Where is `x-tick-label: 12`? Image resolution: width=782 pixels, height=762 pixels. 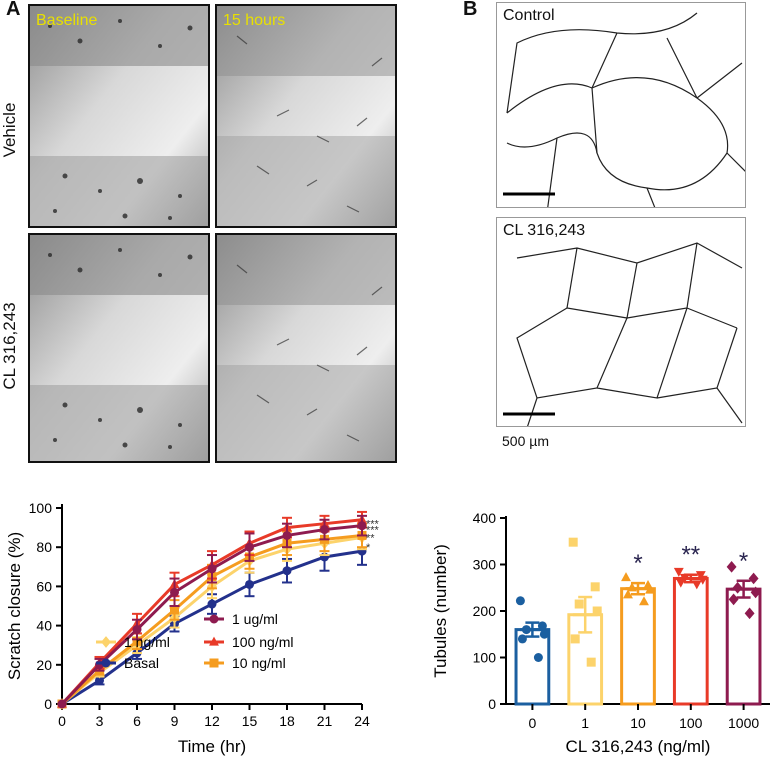
x-tick-label: 12 is located at coordinates (212, 721).